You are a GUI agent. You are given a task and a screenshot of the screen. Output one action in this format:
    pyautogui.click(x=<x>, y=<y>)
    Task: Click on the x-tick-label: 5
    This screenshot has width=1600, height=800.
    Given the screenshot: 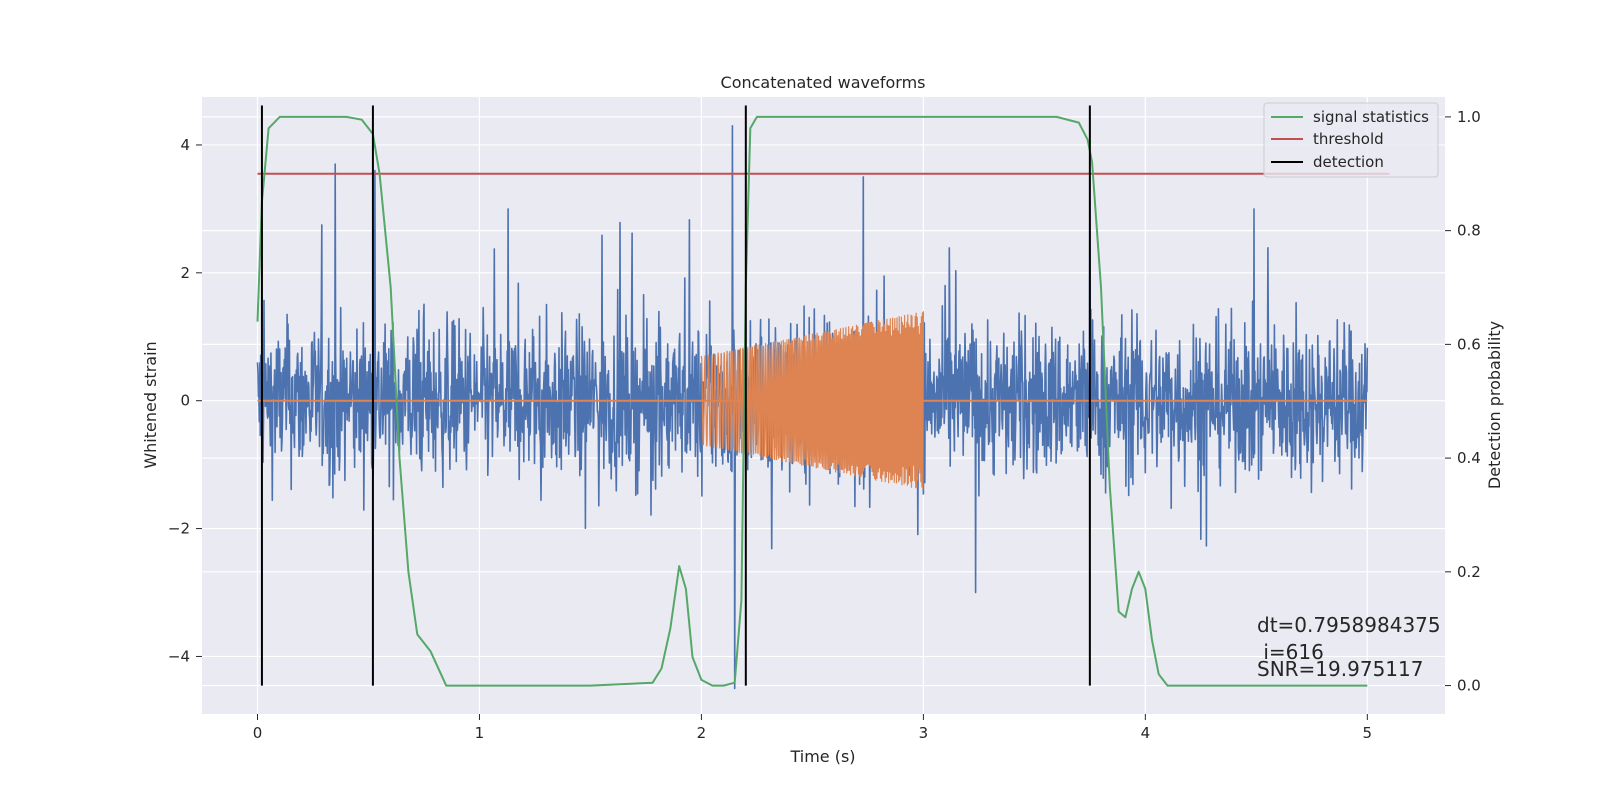 What is the action you would take?
    pyautogui.click(x=1368, y=733)
    